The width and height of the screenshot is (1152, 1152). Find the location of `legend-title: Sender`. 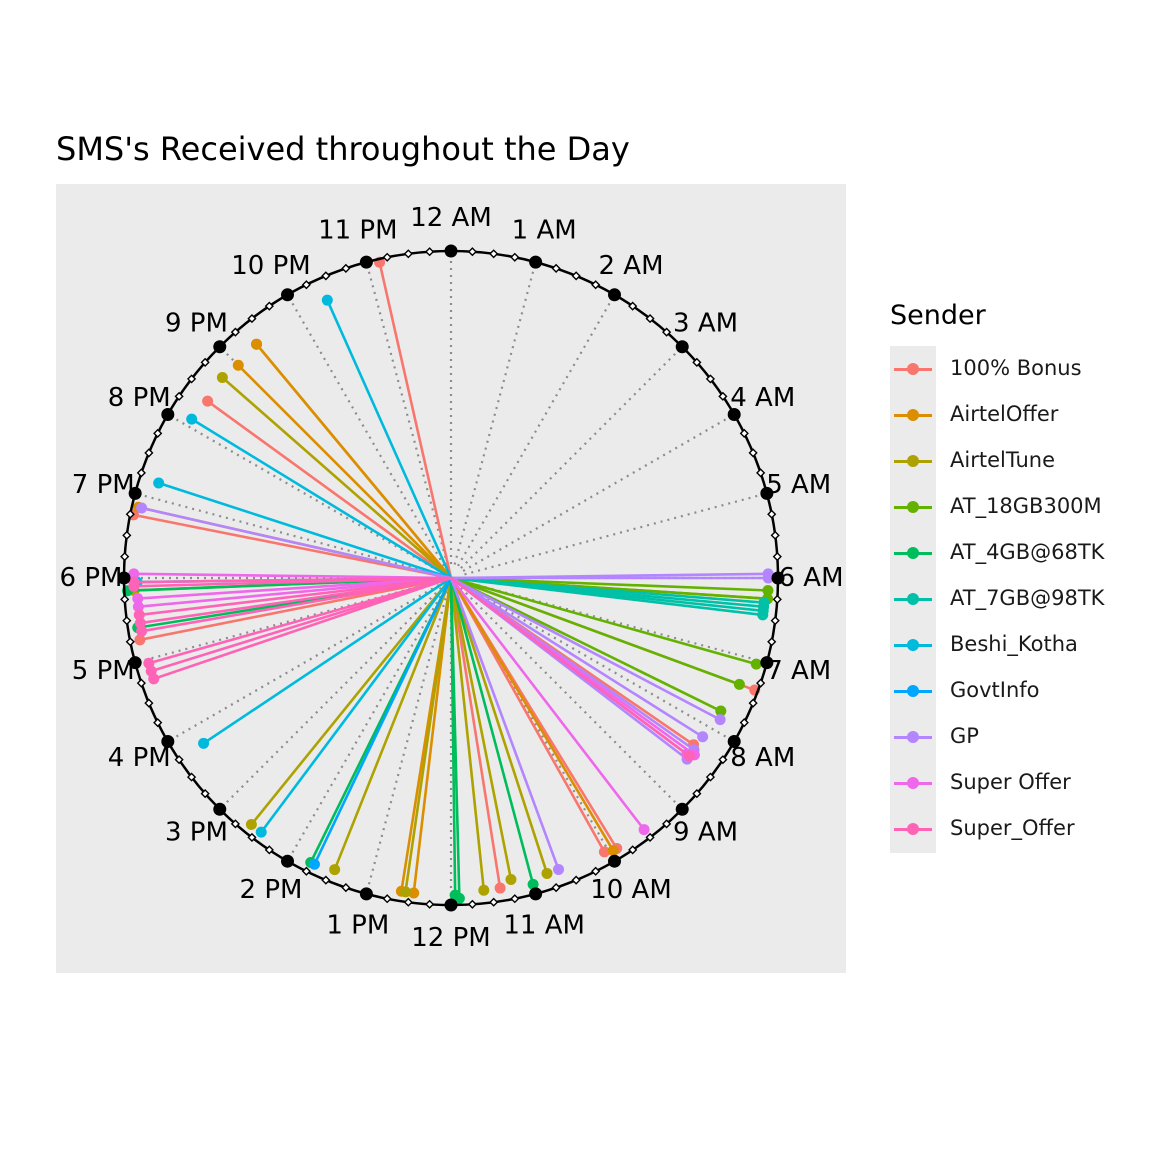

legend-title: Sender is located at coordinates (938, 315).